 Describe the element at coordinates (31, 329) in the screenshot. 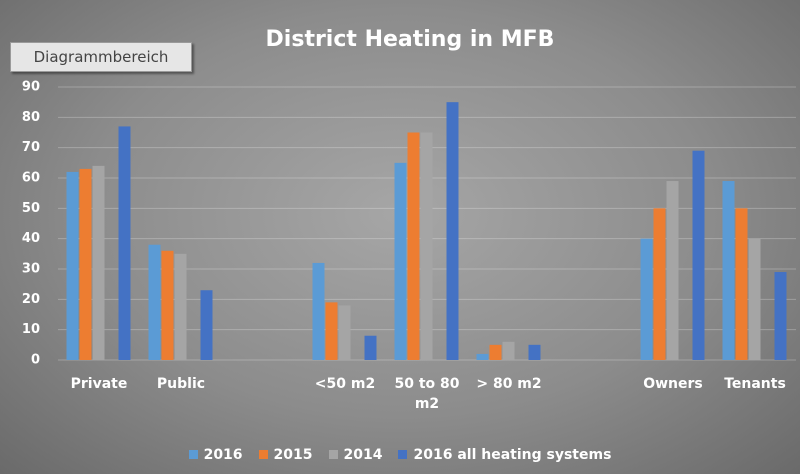

I see `y-tick-label: 10` at that location.